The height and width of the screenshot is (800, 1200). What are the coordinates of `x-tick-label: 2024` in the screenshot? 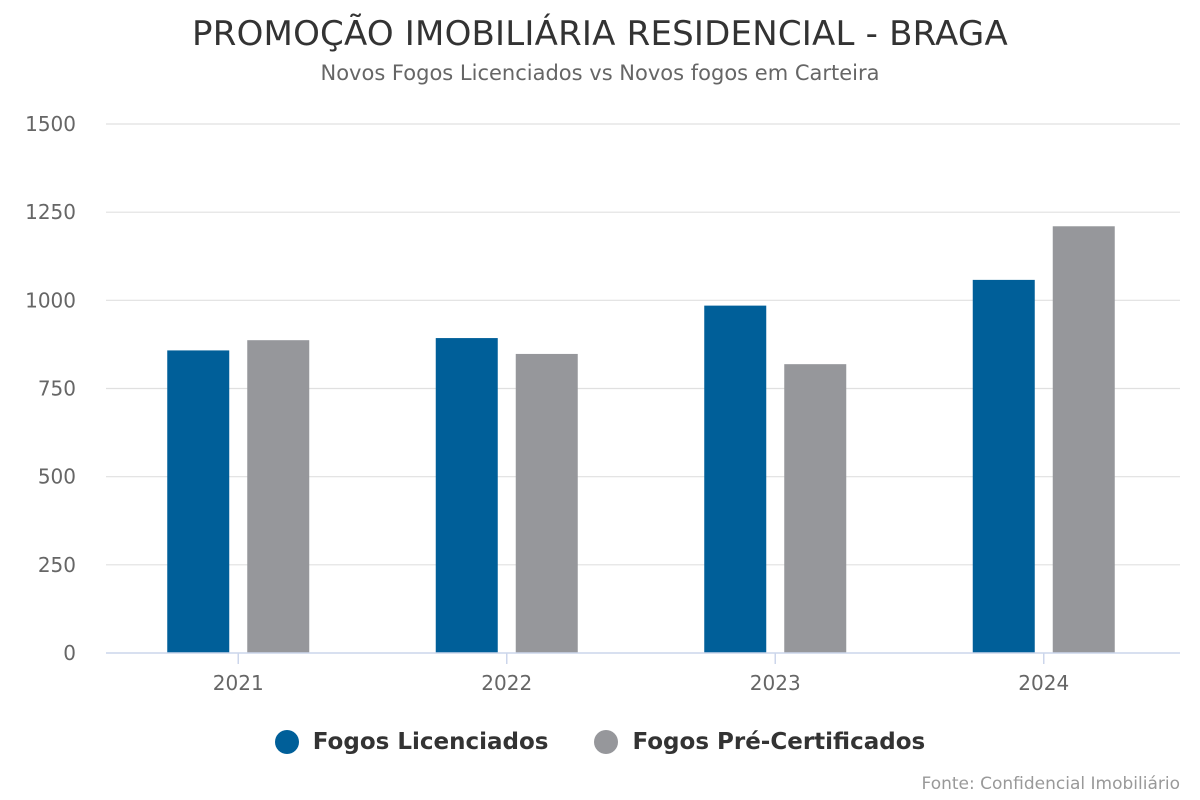 It's located at (1043, 683).